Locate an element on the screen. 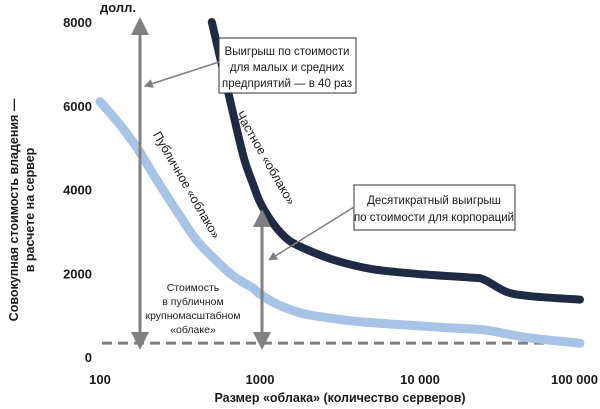 This screenshot has height=409, width=600. x-tick-labels: 100 1000 10 000 100 000 is located at coordinates (343, 379).